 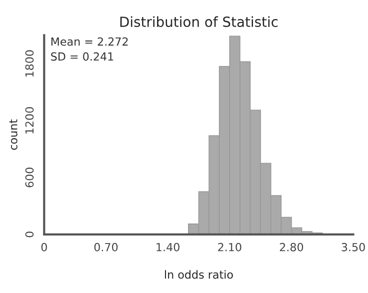 What do you see at coordinates (29, 63) in the screenshot?
I see `y-tick-label: 1800` at bounding box center [29, 63].